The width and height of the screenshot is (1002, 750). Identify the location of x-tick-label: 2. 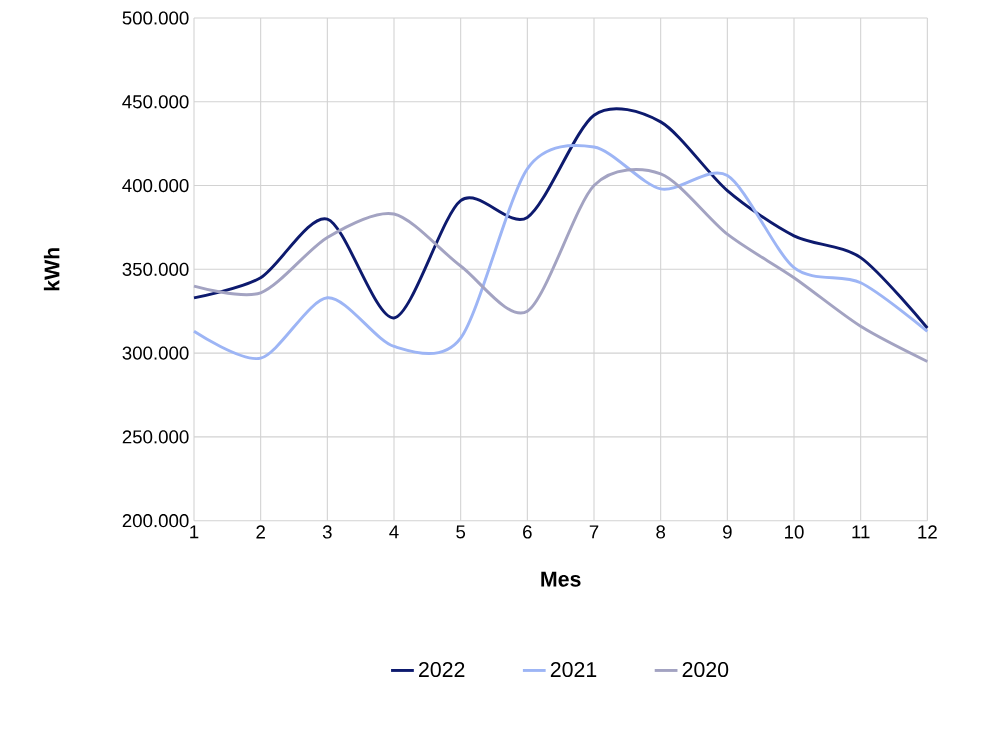
(260, 532).